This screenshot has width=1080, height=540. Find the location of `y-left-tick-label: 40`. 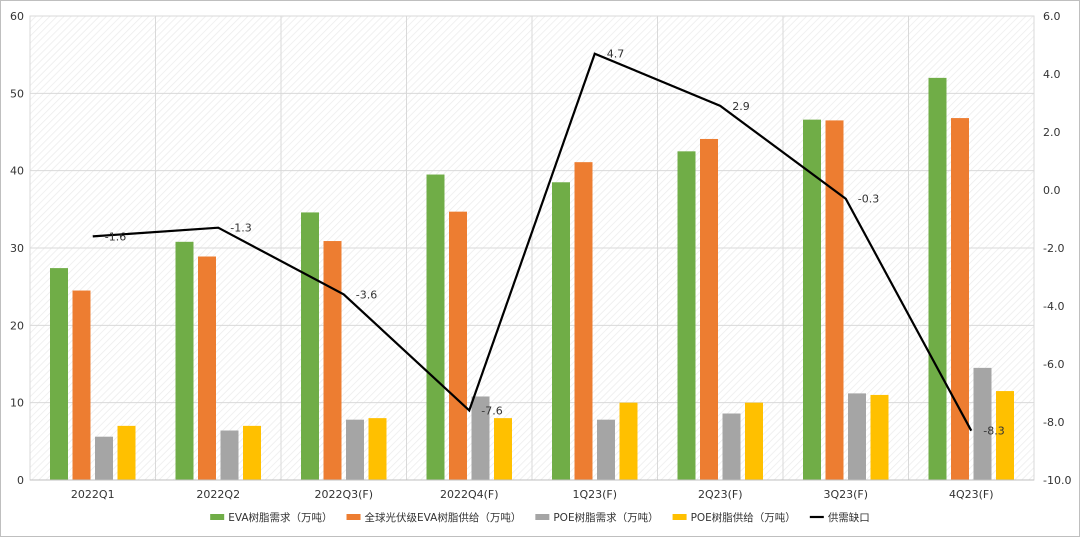

y-left-tick-label: 40 is located at coordinates (17, 171).